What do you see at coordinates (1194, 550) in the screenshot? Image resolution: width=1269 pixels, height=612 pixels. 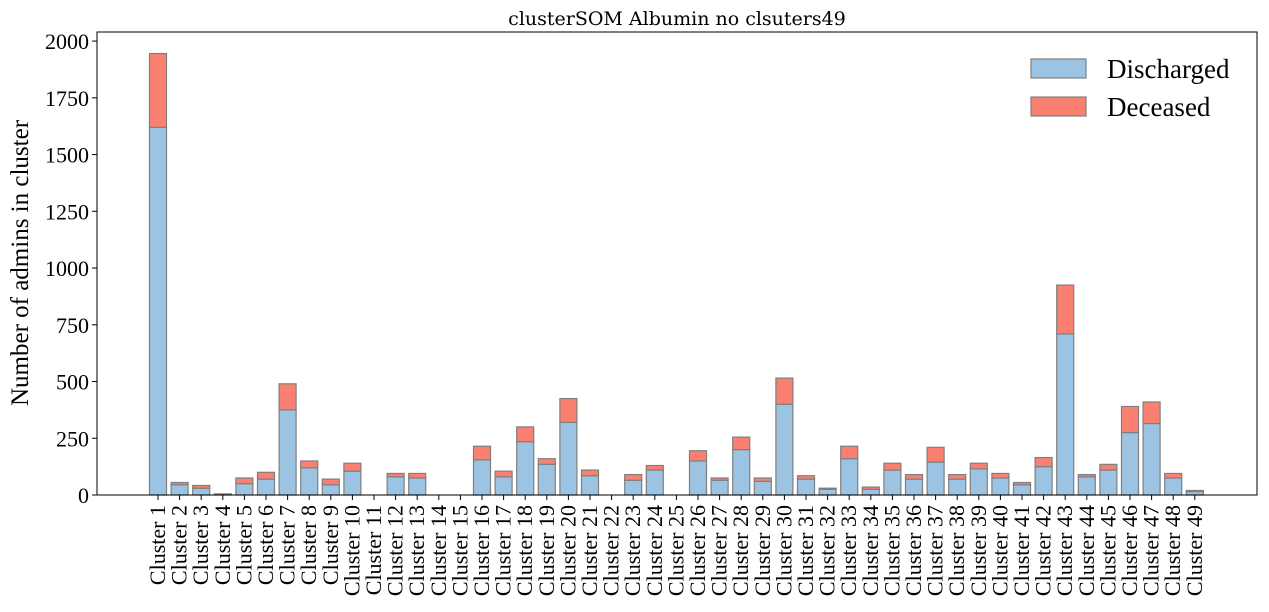 I see `x-tick-label: Cluster 49` at bounding box center [1194, 550].